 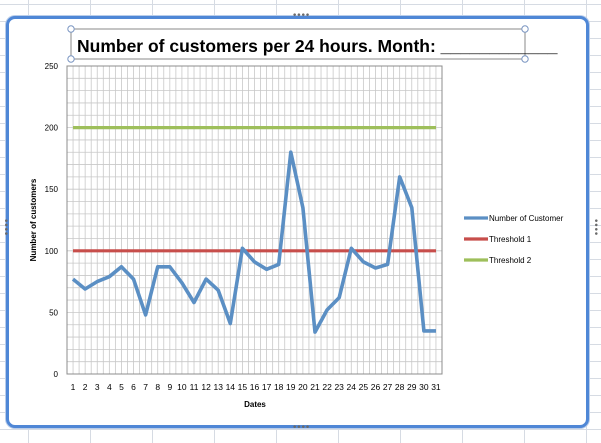 I want to click on y-tick-label: 200, so click(x=52, y=128).